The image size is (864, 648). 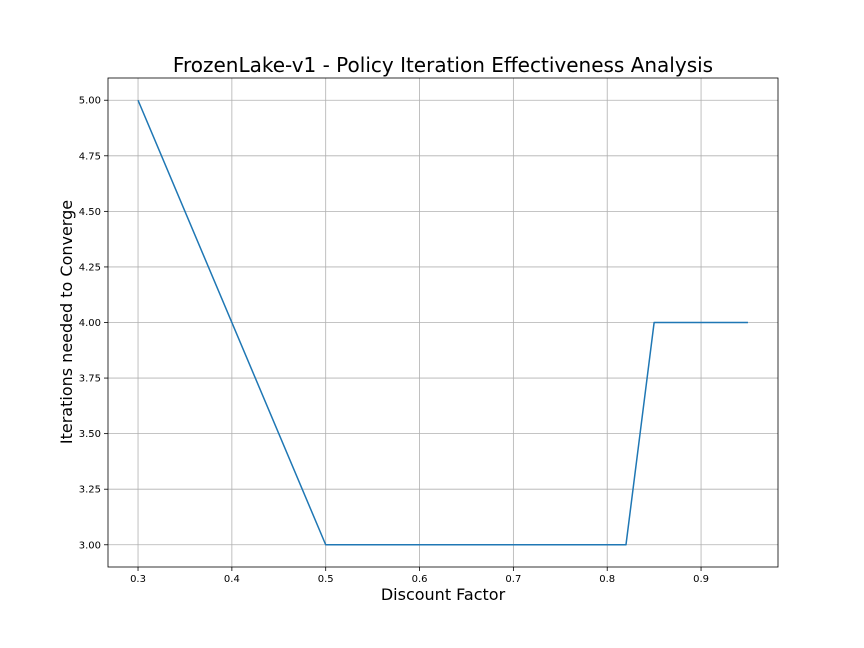 What do you see at coordinates (607, 579) in the screenshot?
I see `x-tick-label: 0.8` at bounding box center [607, 579].